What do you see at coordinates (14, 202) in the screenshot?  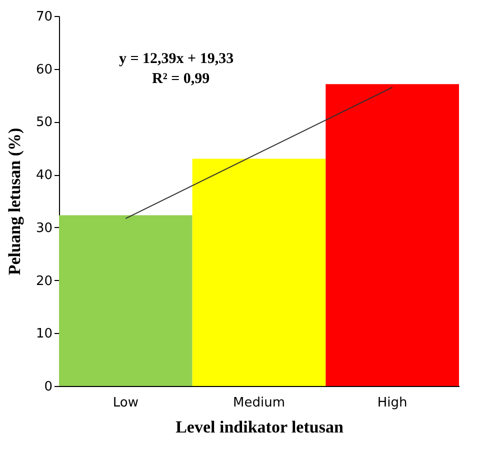 I see `y-axis-title: Peluang letusan (%)` at bounding box center [14, 202].